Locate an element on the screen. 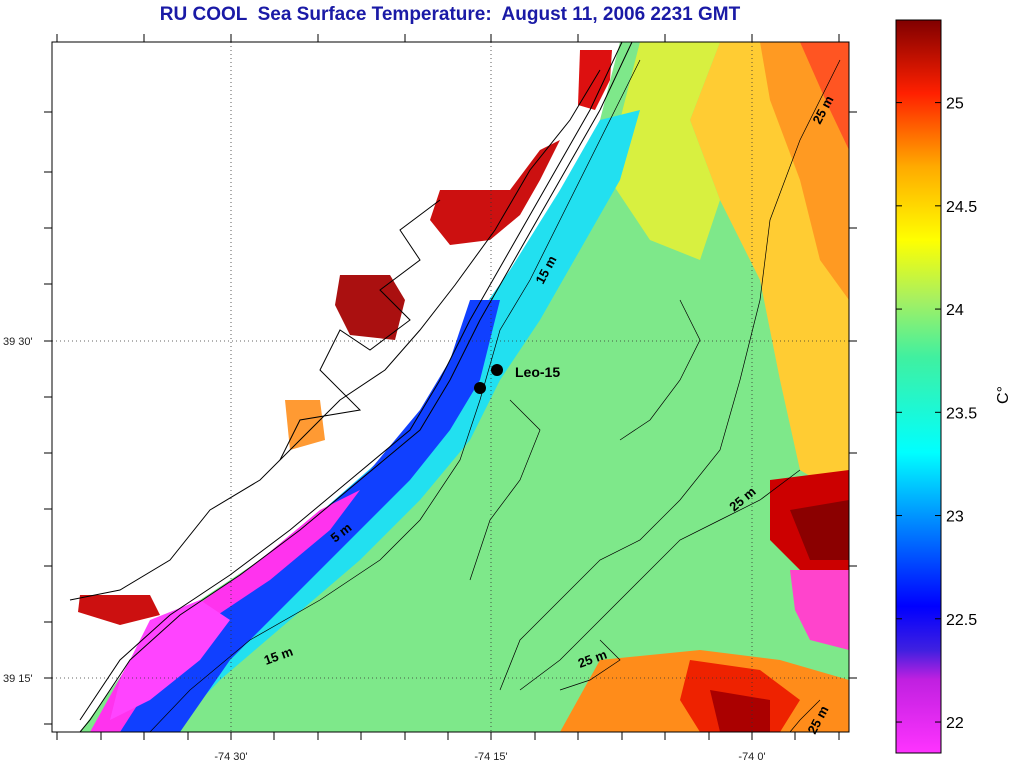 Image resolution: width=1016 pixels, height=768 pixels. colorbar-ticks: 25 24.5 24 23.5 23 22.5 22 is located at coordinates (936, 414).